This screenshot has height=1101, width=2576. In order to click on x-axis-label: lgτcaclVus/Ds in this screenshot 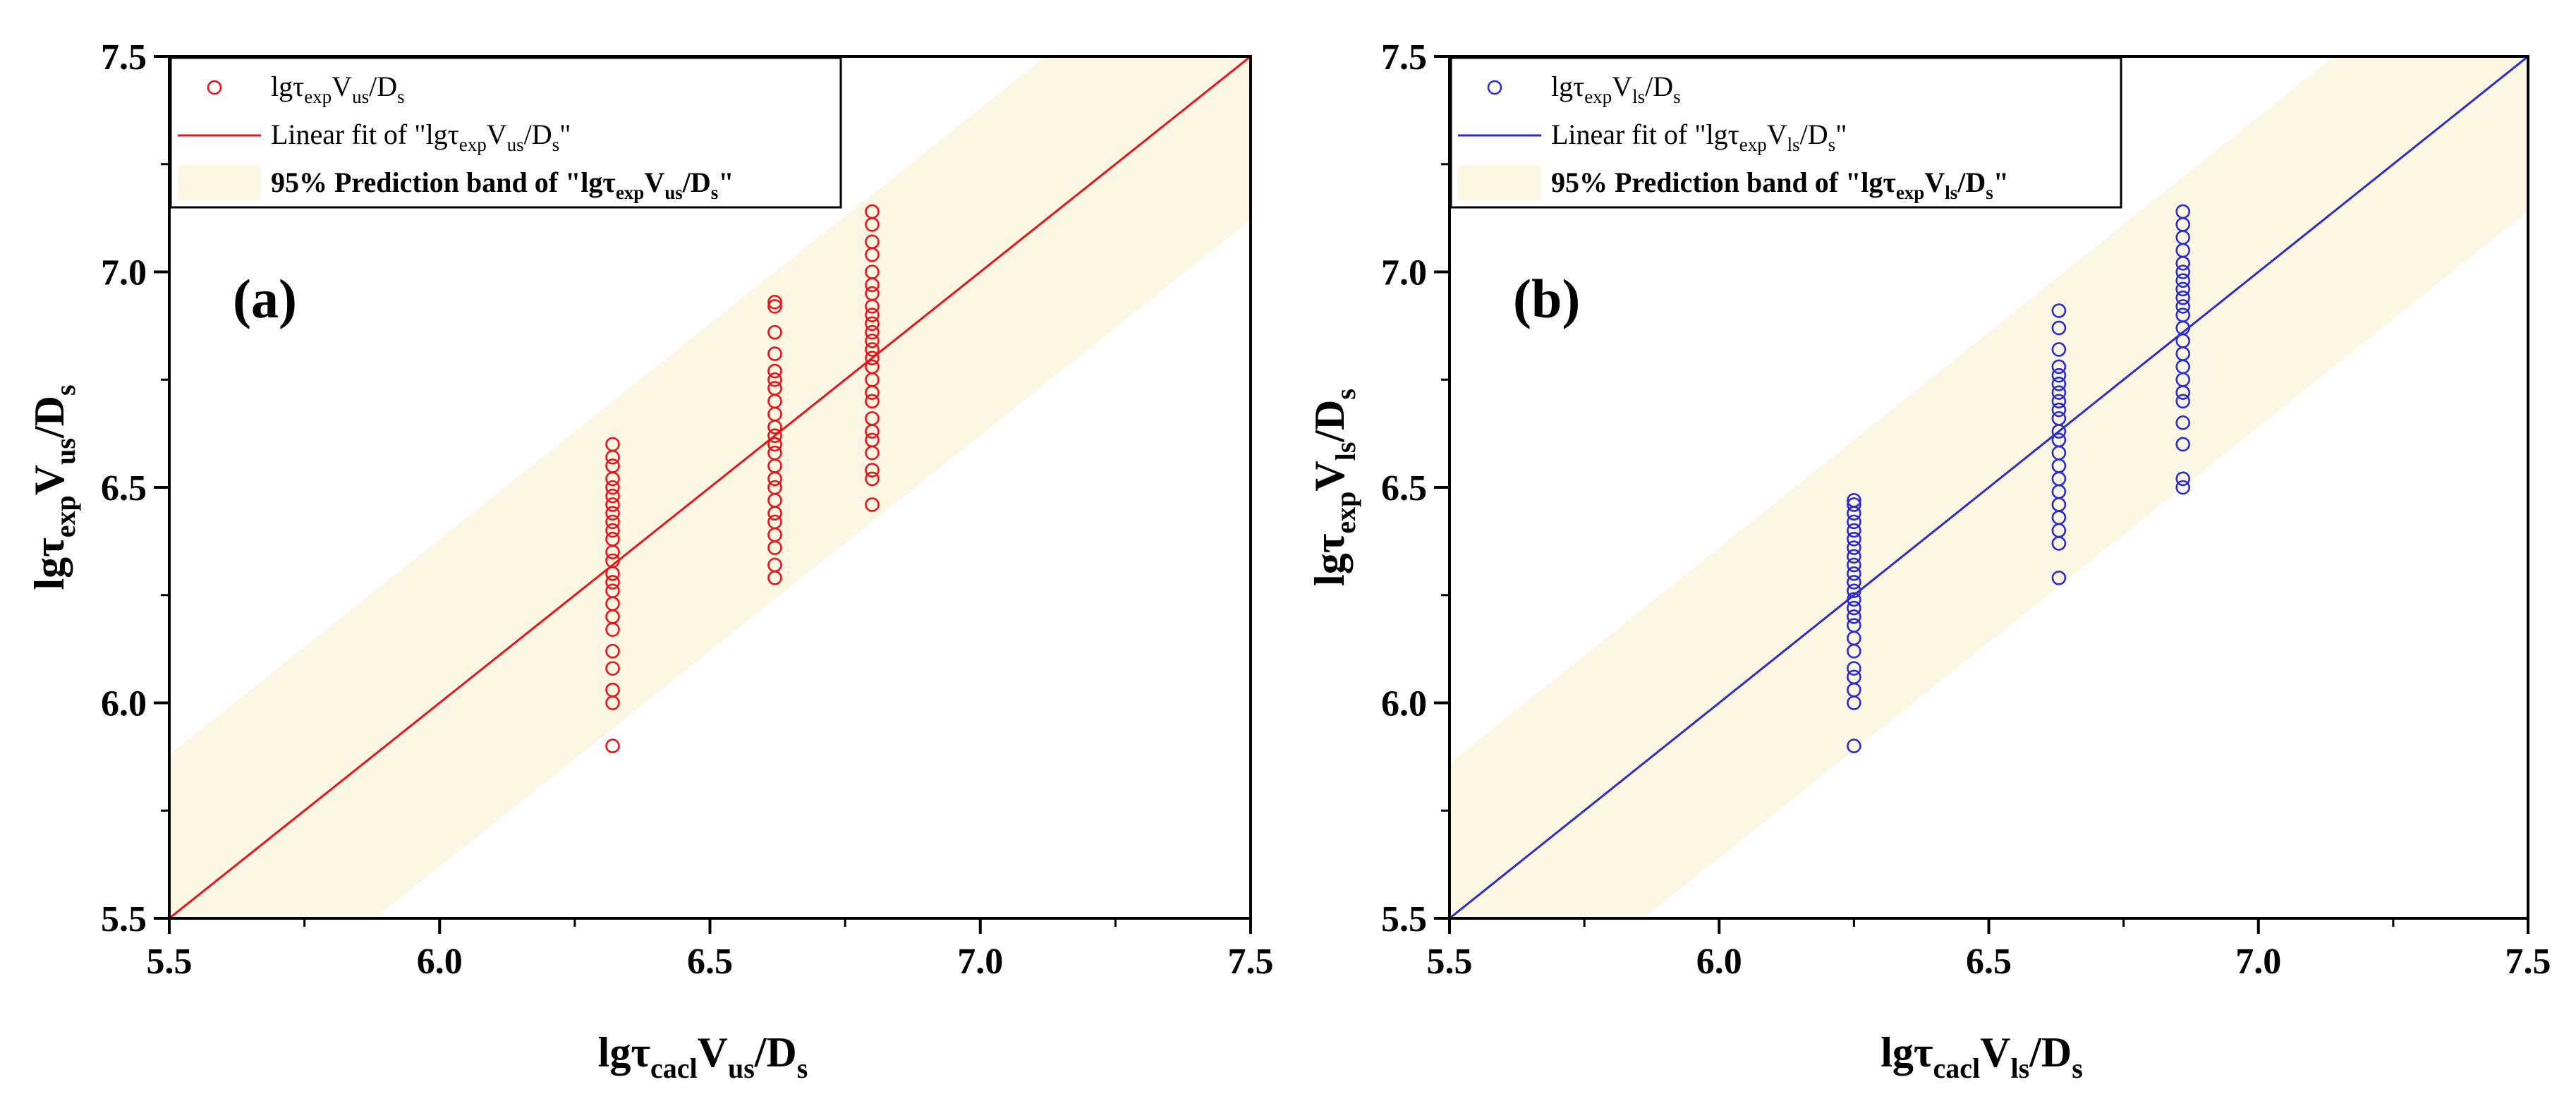, I will do `click(703, 1056)`.